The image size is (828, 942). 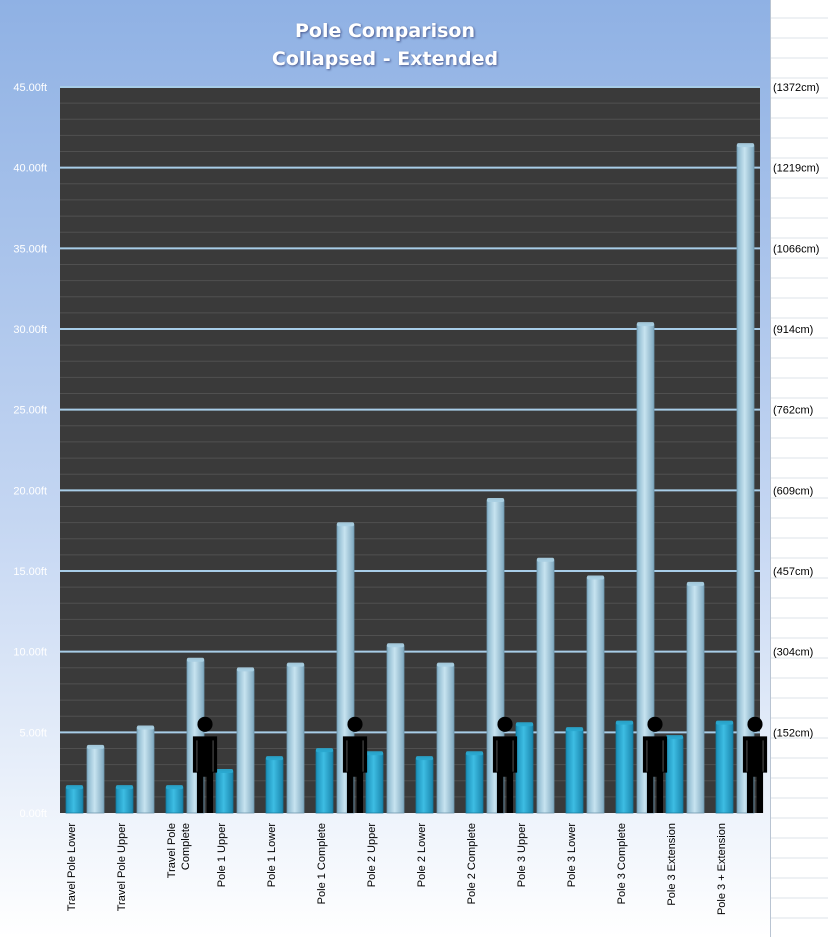 What do you see at coordinates (30, 572) in the screenshot?
I see `y-tick-label: 15.00ft` at bounding box center [30, 572].